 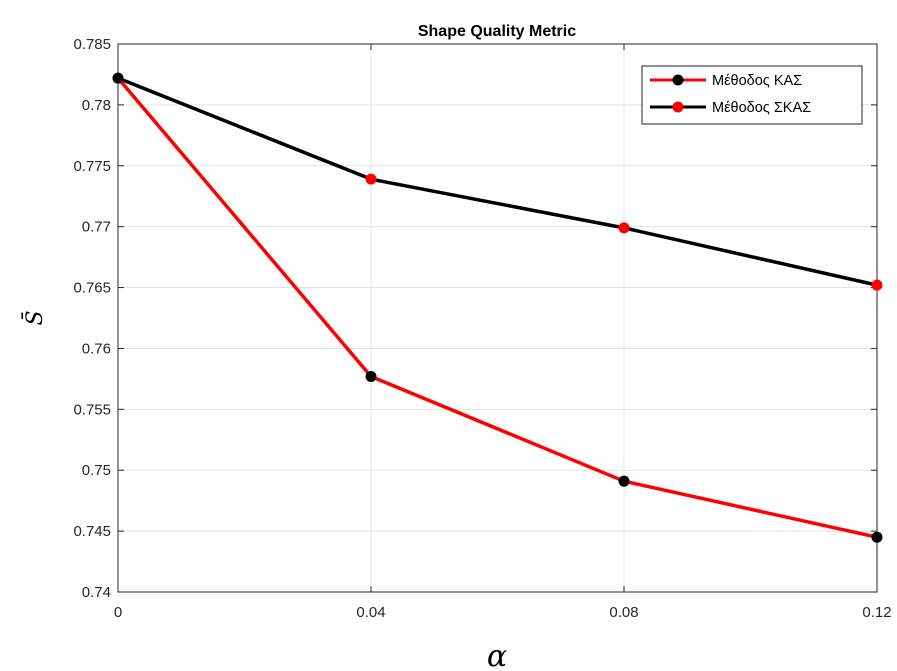 I want to click on y-axis-label: S̄, so click(x=34, y=317).